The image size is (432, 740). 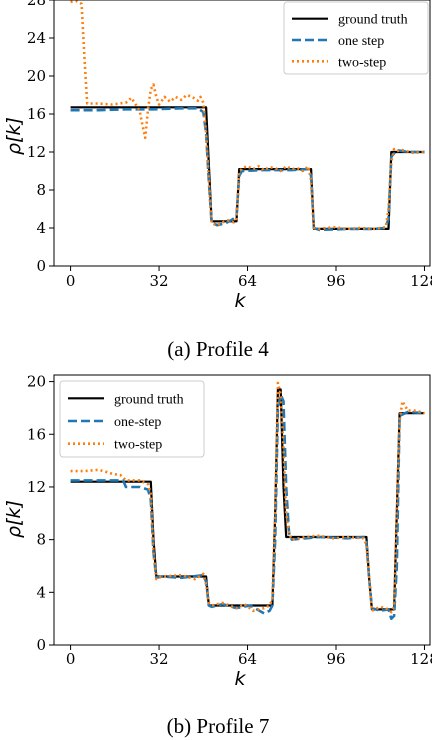 I want to click on legend: ground truth one step two-step, so click(x=356, y=38).